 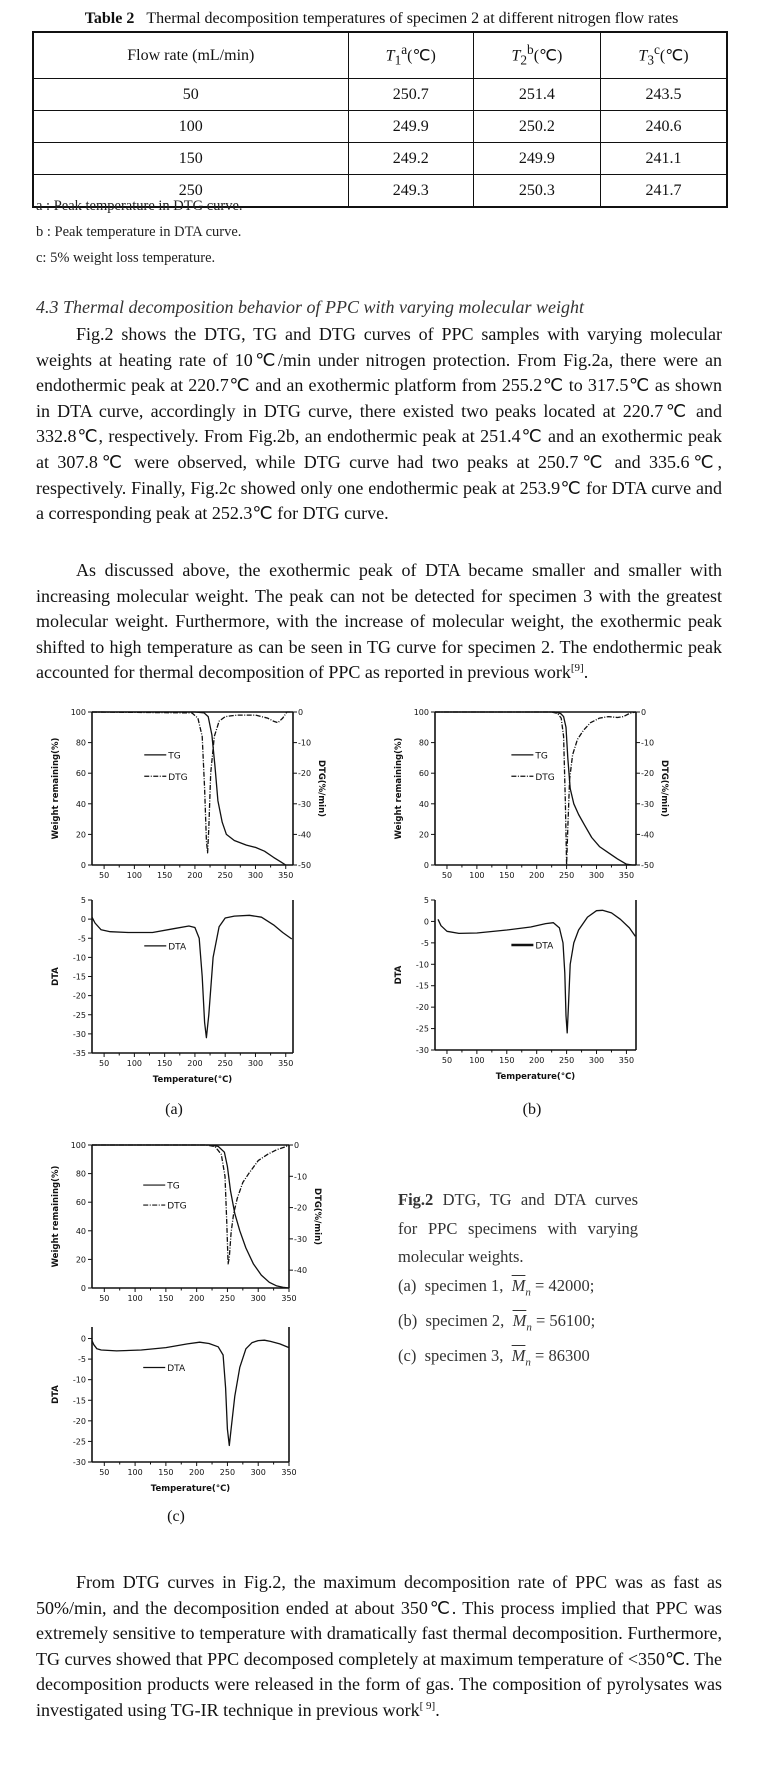 What do you see at coordinates (126, 258) in the screenshot?
I see `table-note-c: c: 5% weight loss temperature.` at bounding box center [126, 258].